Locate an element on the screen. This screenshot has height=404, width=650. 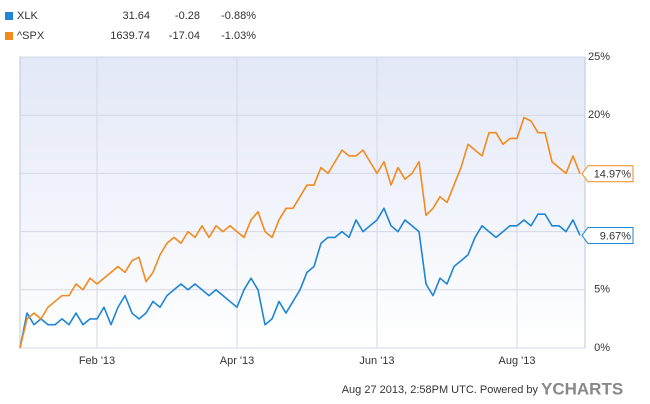
x-tick-label: Aug '13 is located at coordinates (517, 361).